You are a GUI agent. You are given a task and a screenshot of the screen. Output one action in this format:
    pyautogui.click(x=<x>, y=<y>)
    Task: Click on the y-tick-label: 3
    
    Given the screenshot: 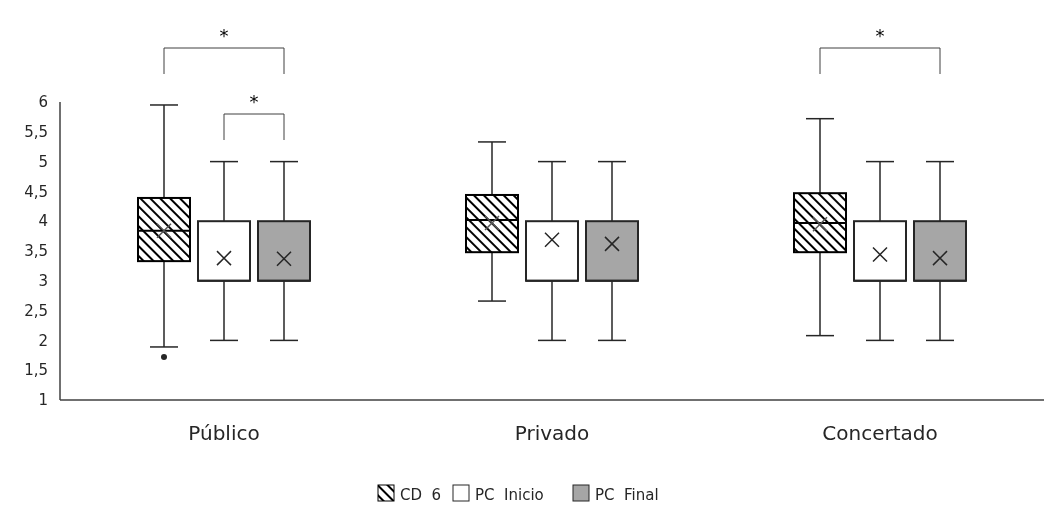 What is the action you would take?
    pyautogui.click(x=43, y=281)
    